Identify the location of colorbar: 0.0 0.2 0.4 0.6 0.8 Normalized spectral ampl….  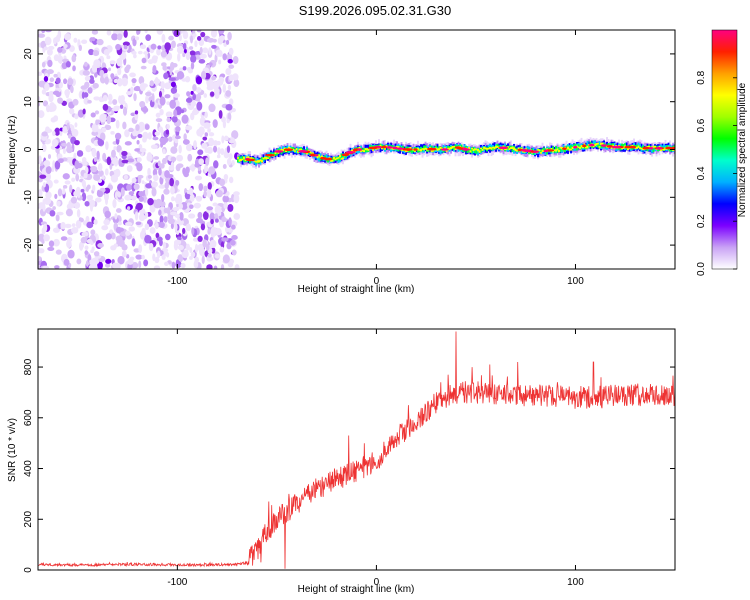
(722, 152).